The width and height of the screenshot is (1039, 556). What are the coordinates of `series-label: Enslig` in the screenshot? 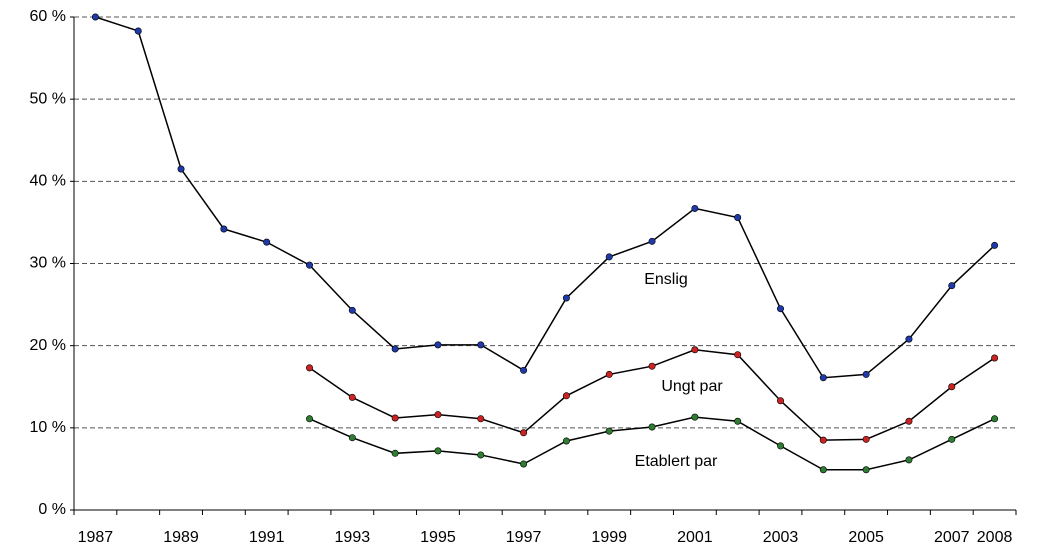 It's located at (666, 279).